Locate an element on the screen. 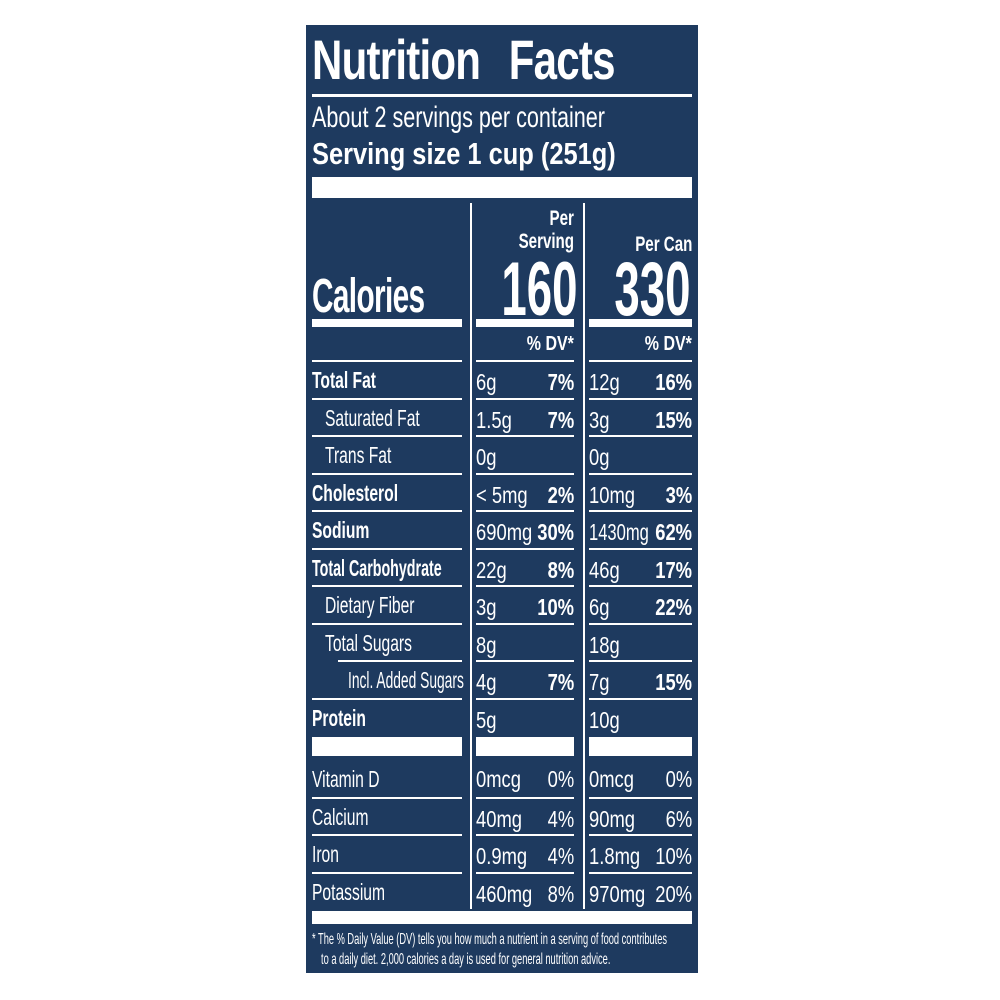  can-amount: 7g is located at coordinates (599, 682).